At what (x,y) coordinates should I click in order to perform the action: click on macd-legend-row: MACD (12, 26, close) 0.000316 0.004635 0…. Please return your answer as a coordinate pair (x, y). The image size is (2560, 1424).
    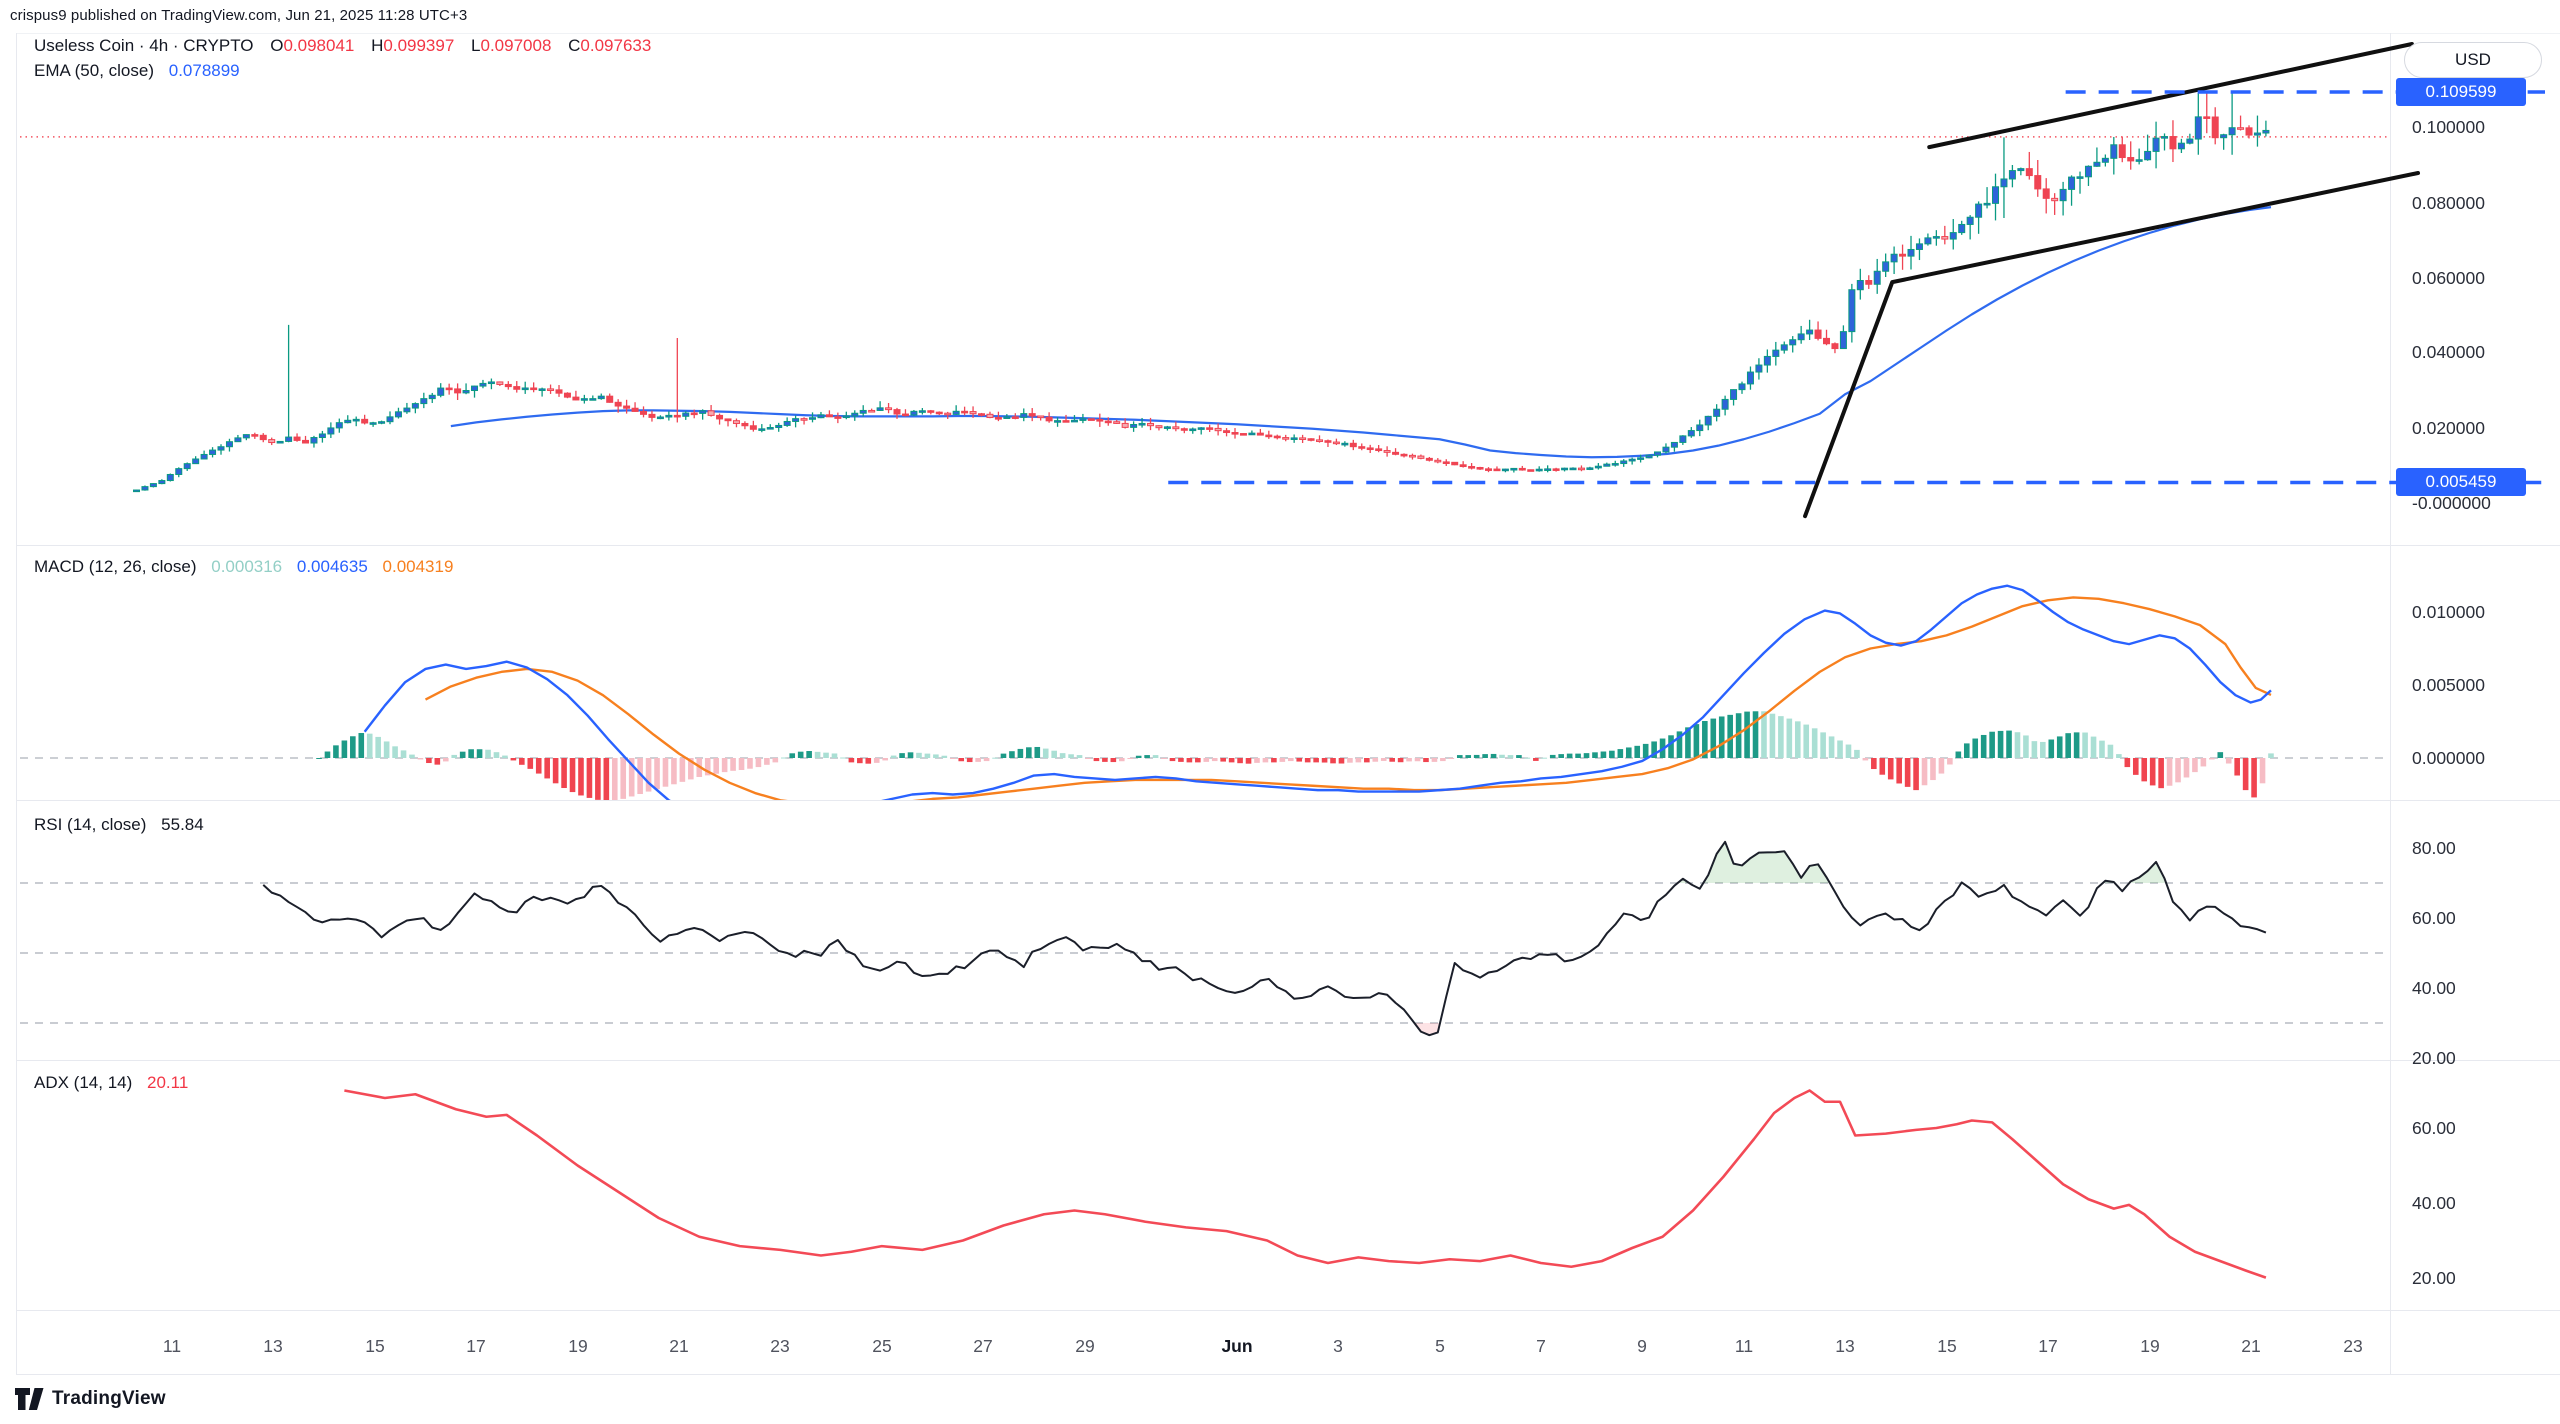
    Looking at the image, I should click on (243, 567).